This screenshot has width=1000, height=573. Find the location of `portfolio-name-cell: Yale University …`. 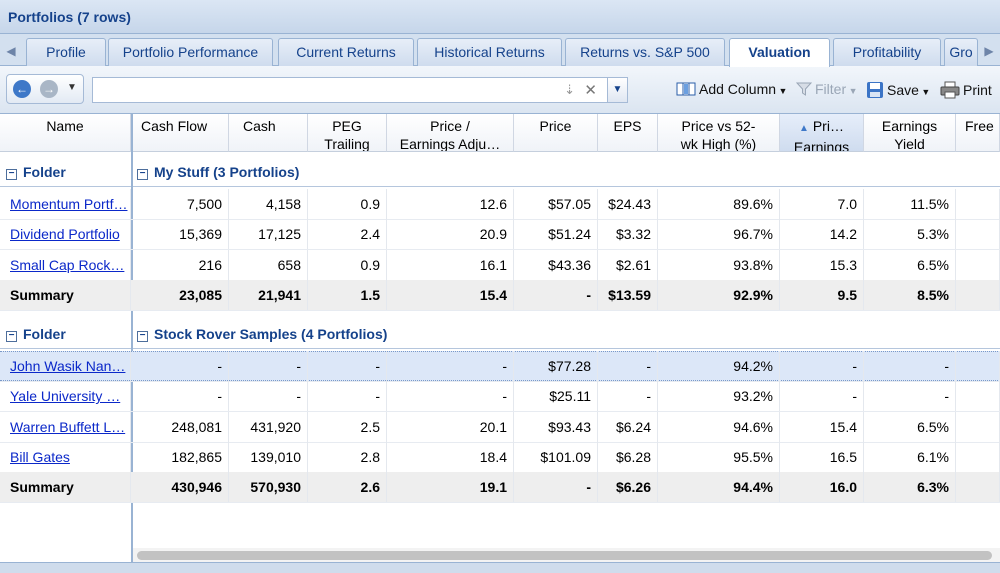

portfolio-name-cell: Yale University … is located at coordinates (65, 396).